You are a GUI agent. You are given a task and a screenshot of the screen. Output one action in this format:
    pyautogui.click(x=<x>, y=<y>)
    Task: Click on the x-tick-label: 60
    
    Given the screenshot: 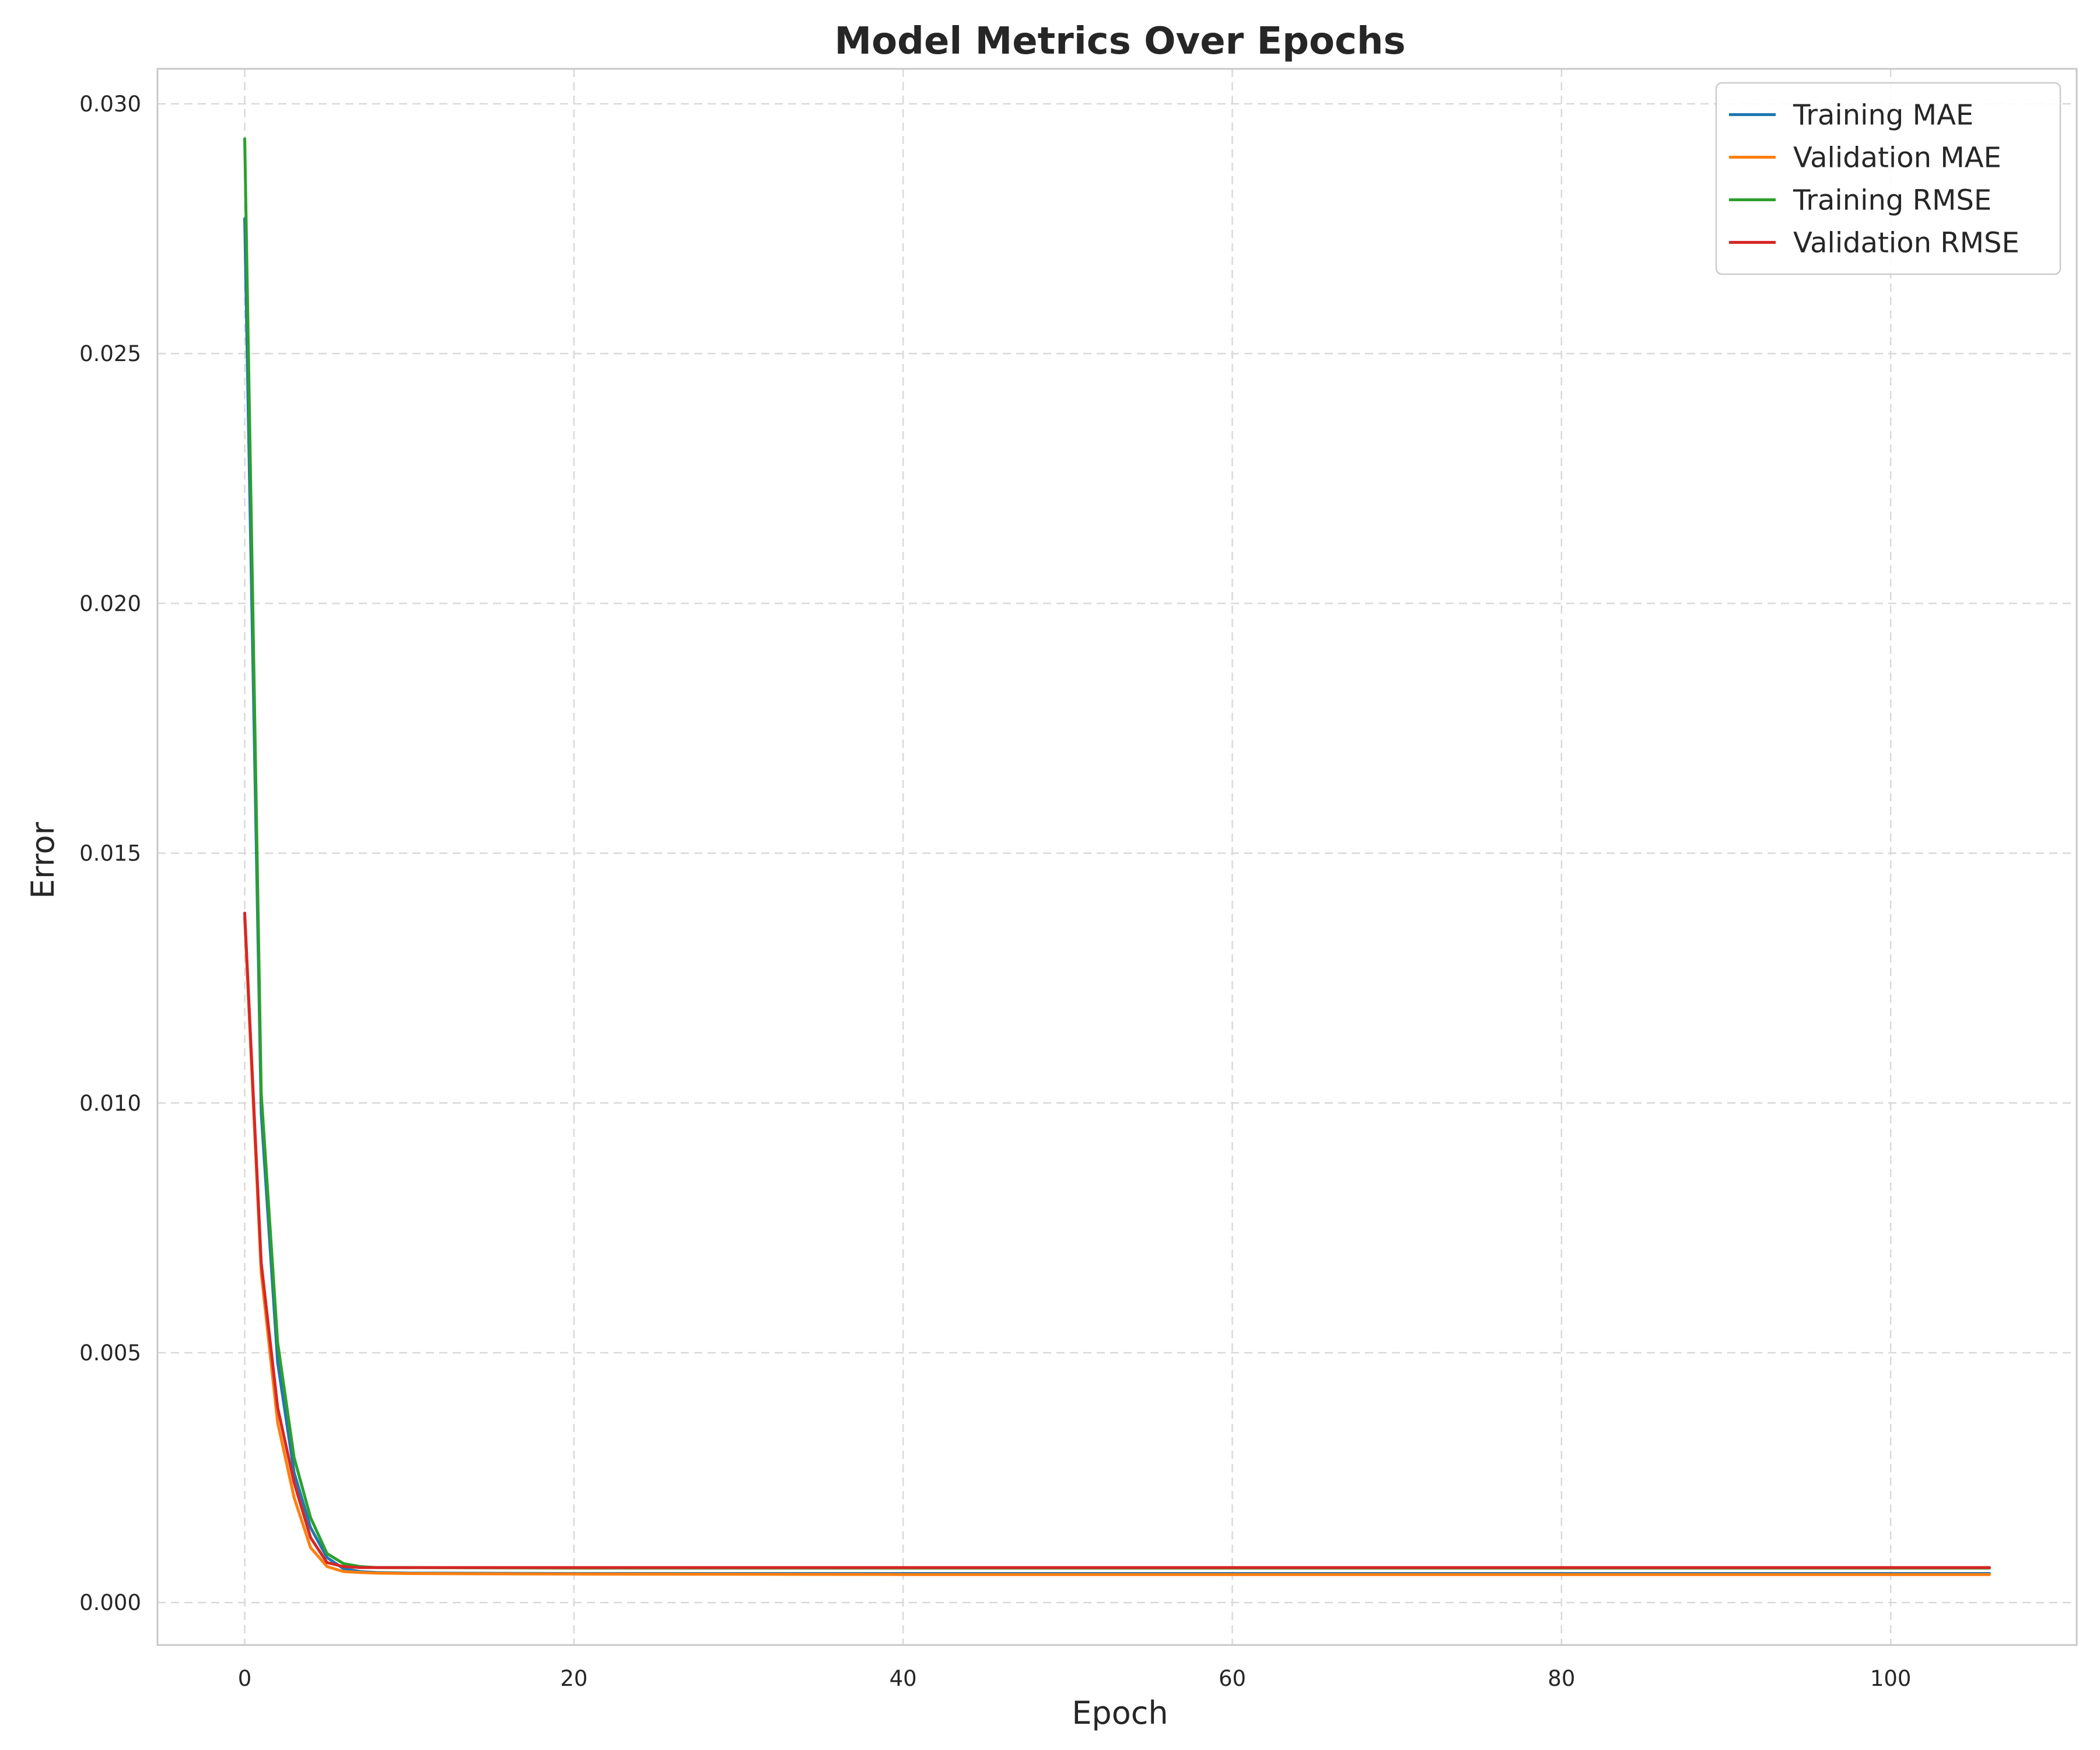 What is the action you would take?
    pyautogui.click(x=1232, y=1678)
    